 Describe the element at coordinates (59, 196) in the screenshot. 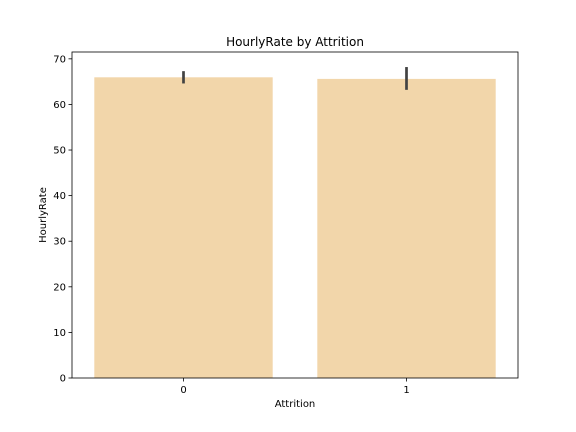

I see `y-tick-label: 40` at that location.